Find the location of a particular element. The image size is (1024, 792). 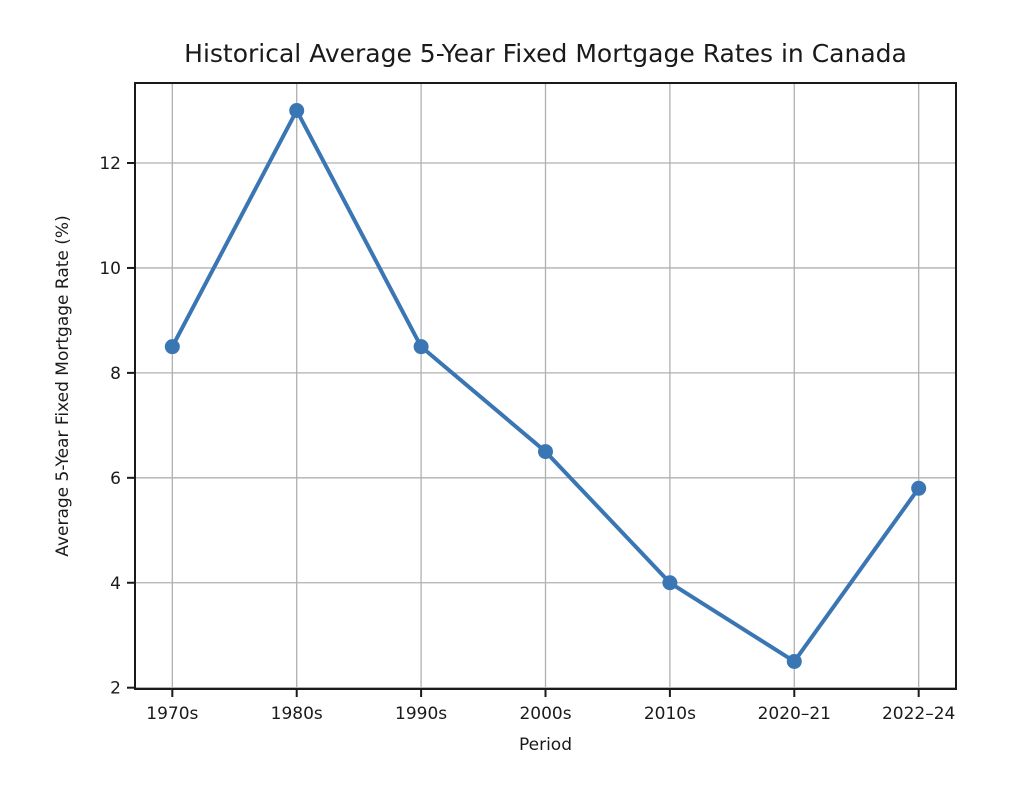

y-tick-label: 6 is located at coordinates (115, 479).